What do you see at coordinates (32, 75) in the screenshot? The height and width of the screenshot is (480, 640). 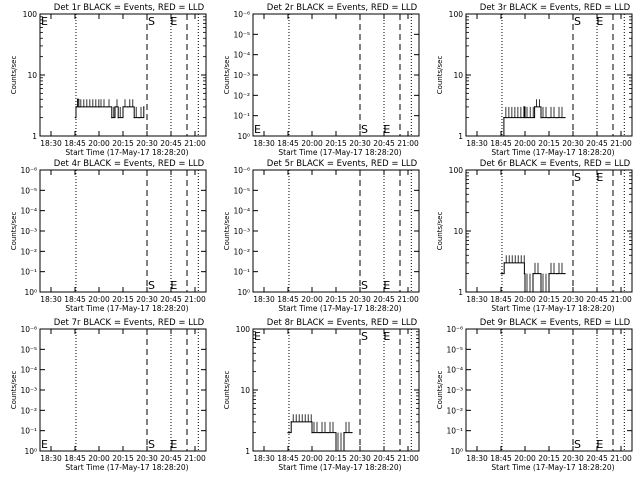 I see `y-tick-label: 10` at bounding box center [32, 75].